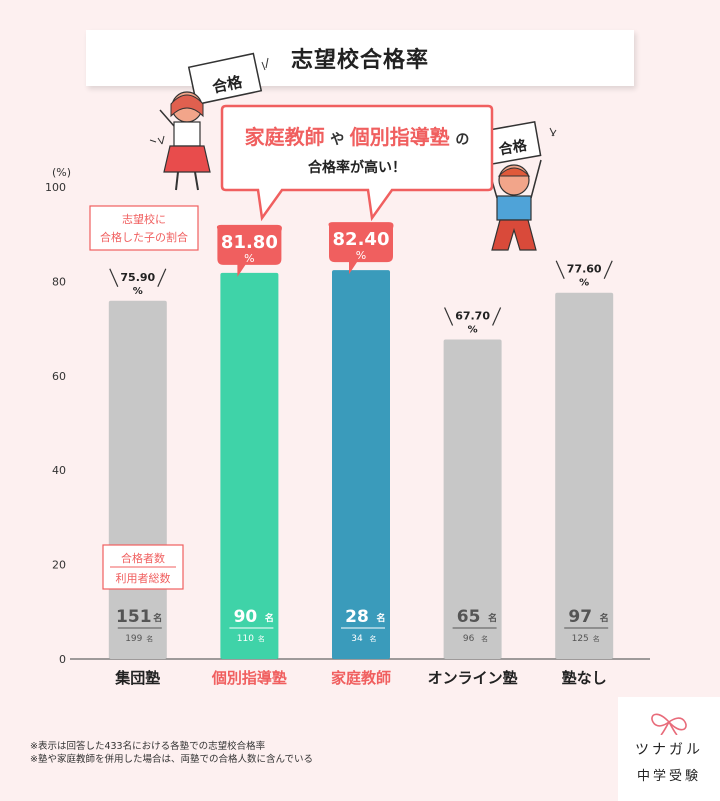 Image resolution: width=720 pixels, height=801 pixels. What do you see at coordinates (59, 470) in the screenshot?
I see `y-tick-label: 40` at bounding box center [59, 470].